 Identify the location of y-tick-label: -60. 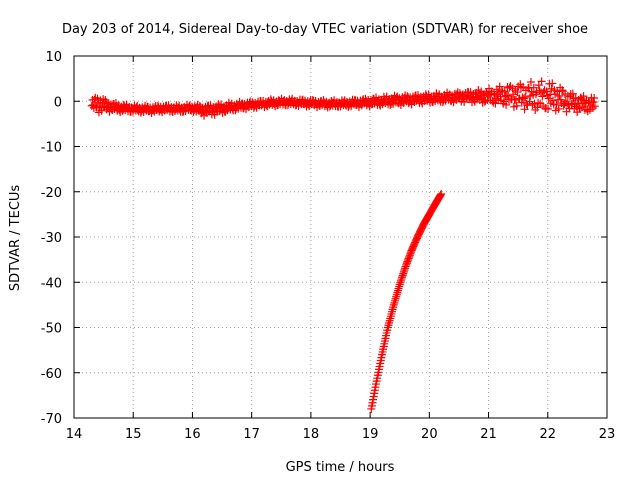
(51, 374).